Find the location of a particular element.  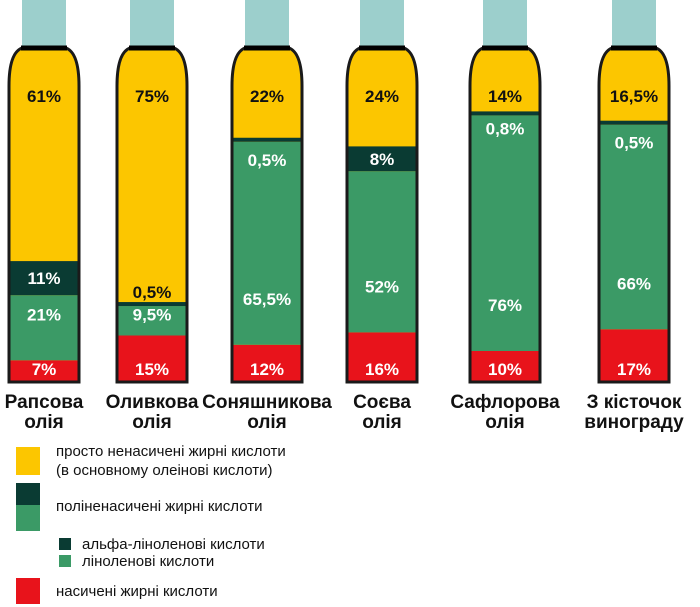

segment-label-linoleic: 52% is located at coordinates (382, 286).